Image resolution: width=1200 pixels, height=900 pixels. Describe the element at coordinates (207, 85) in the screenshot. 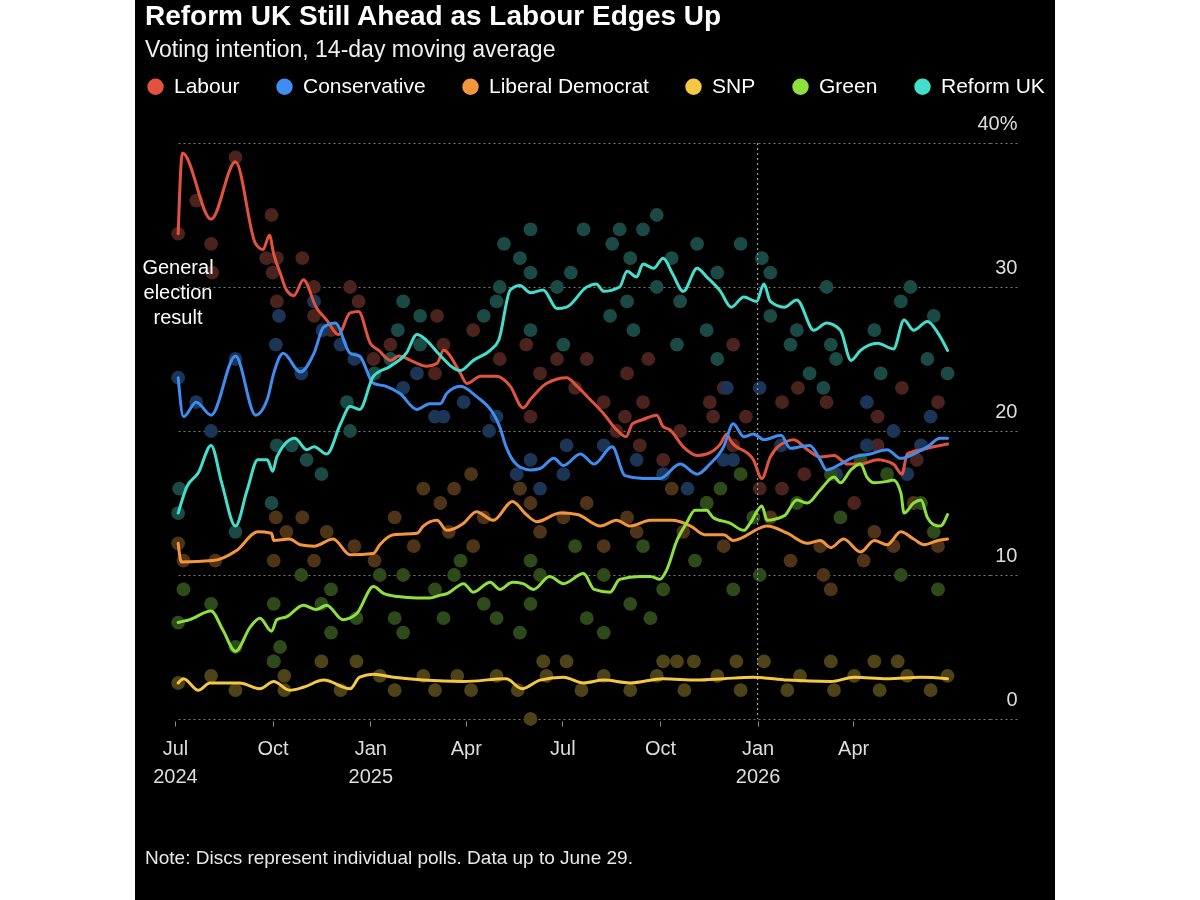

I see `legend-label: Labour` at that location.